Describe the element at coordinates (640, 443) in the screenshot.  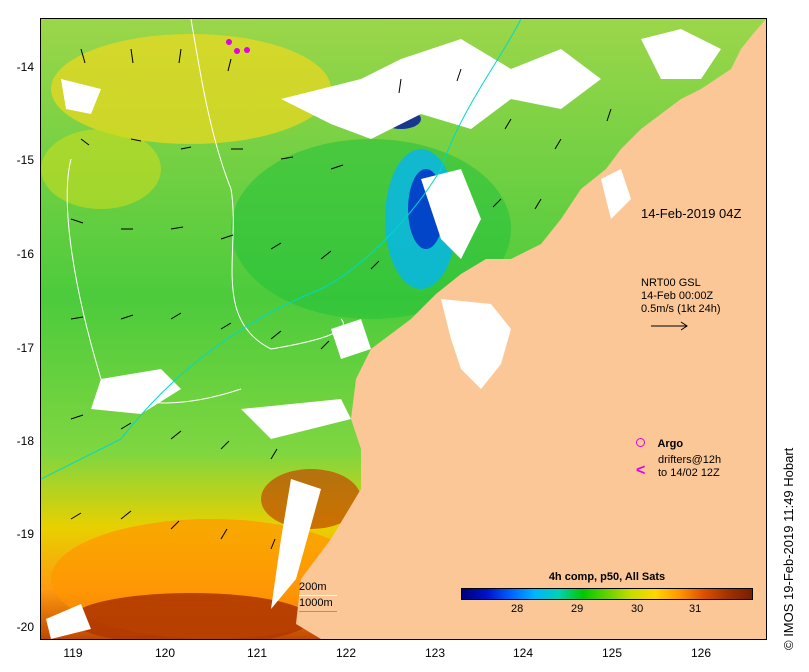
I see `argo-legend-icon` at that location.